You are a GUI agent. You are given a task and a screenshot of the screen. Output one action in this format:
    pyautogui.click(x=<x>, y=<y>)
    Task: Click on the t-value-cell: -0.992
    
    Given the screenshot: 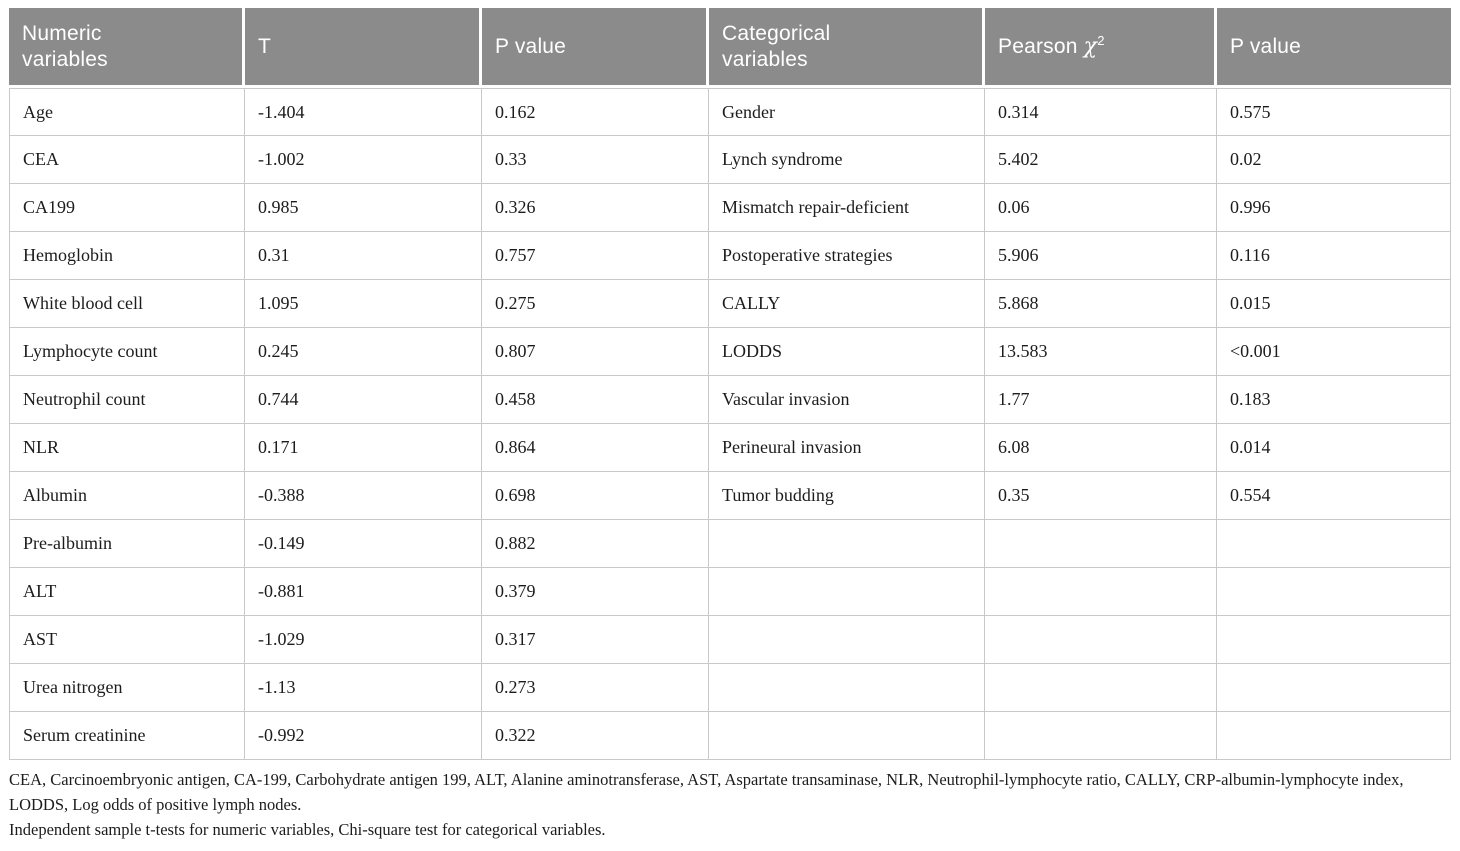 What is the action you would take?
    pyautogui.click(x=363, y=736)
    